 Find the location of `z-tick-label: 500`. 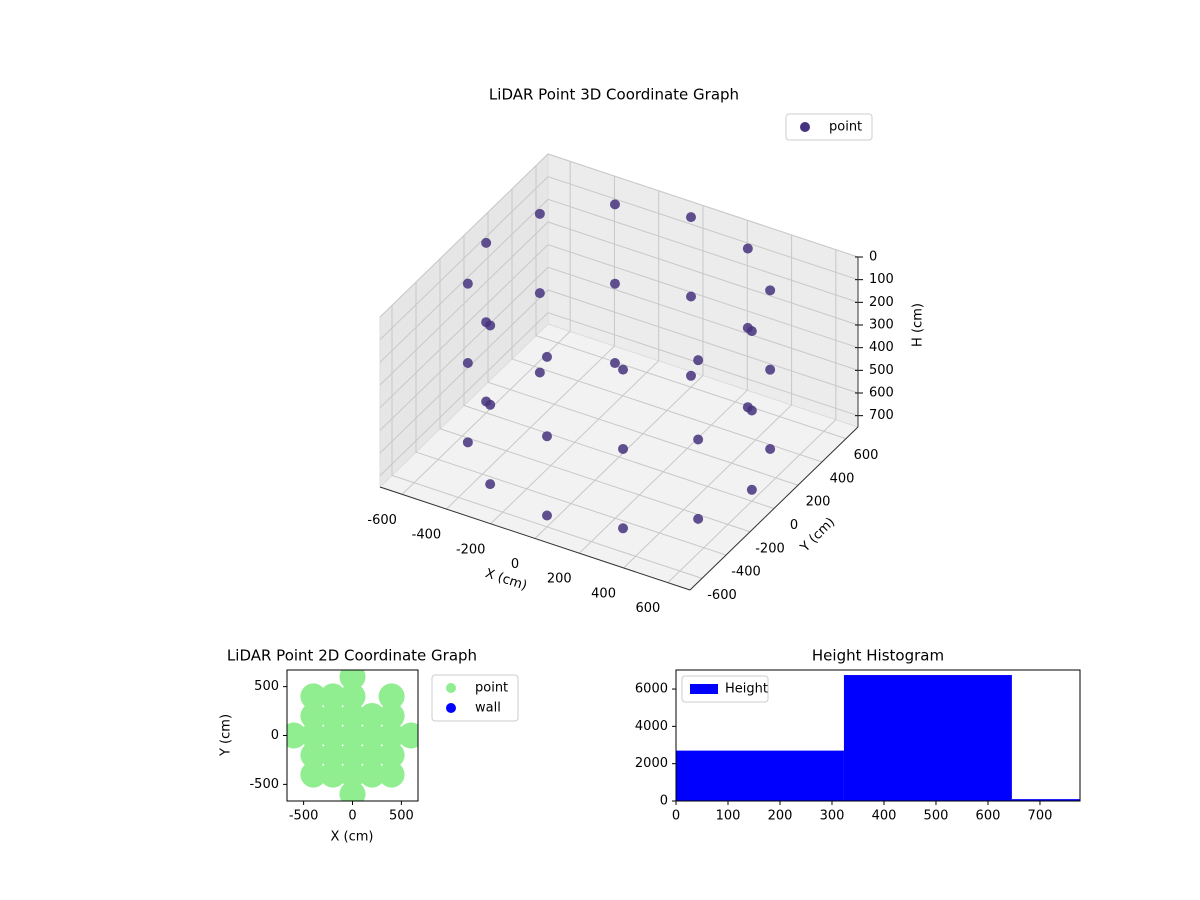

z-tick-label: 500 is located at coordinates (881, 370).